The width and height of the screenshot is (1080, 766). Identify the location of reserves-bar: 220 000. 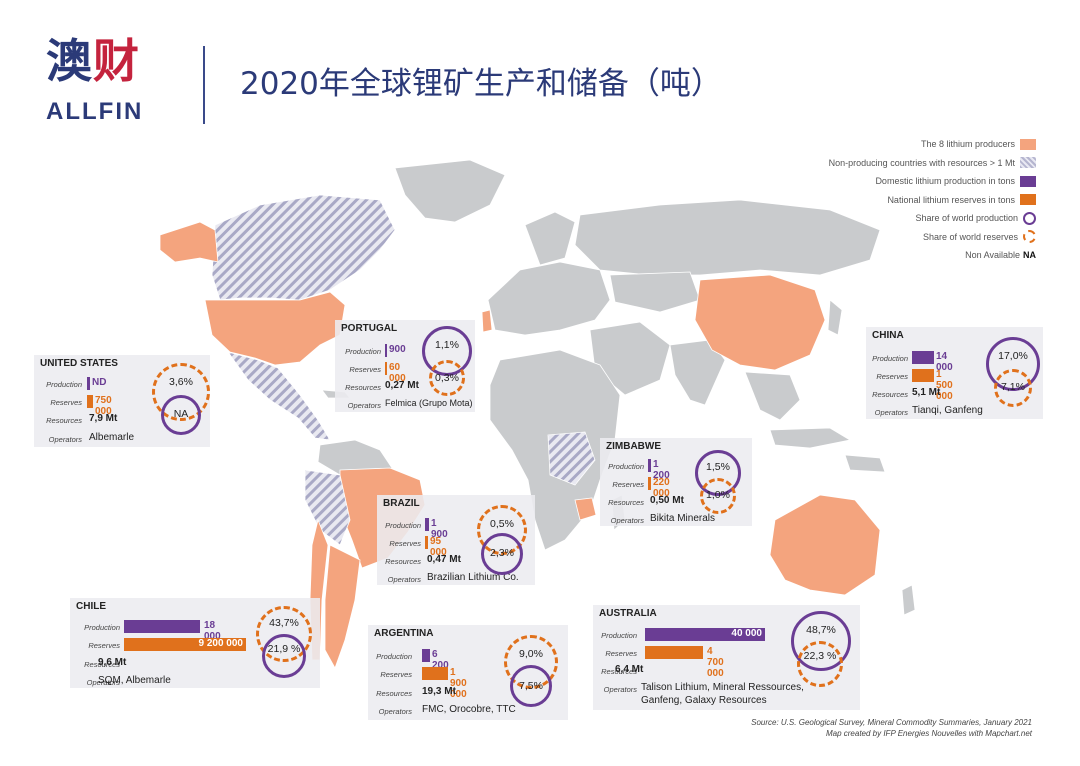
(659, 488).